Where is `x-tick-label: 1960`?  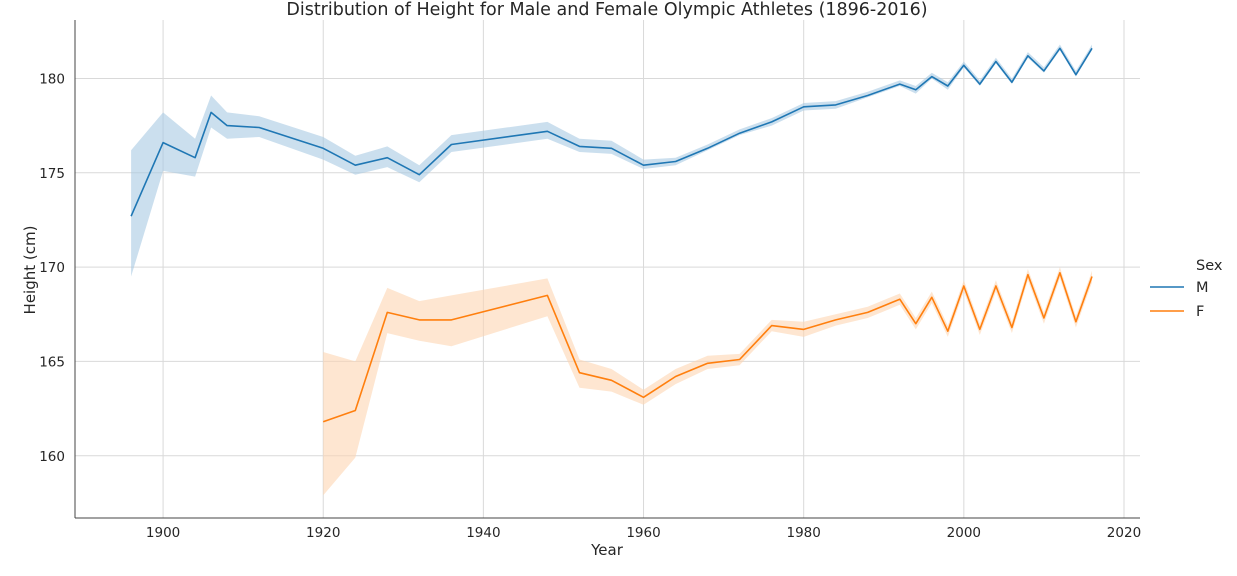 x-tick-label: 1960 is located at coordinates (643, 533).